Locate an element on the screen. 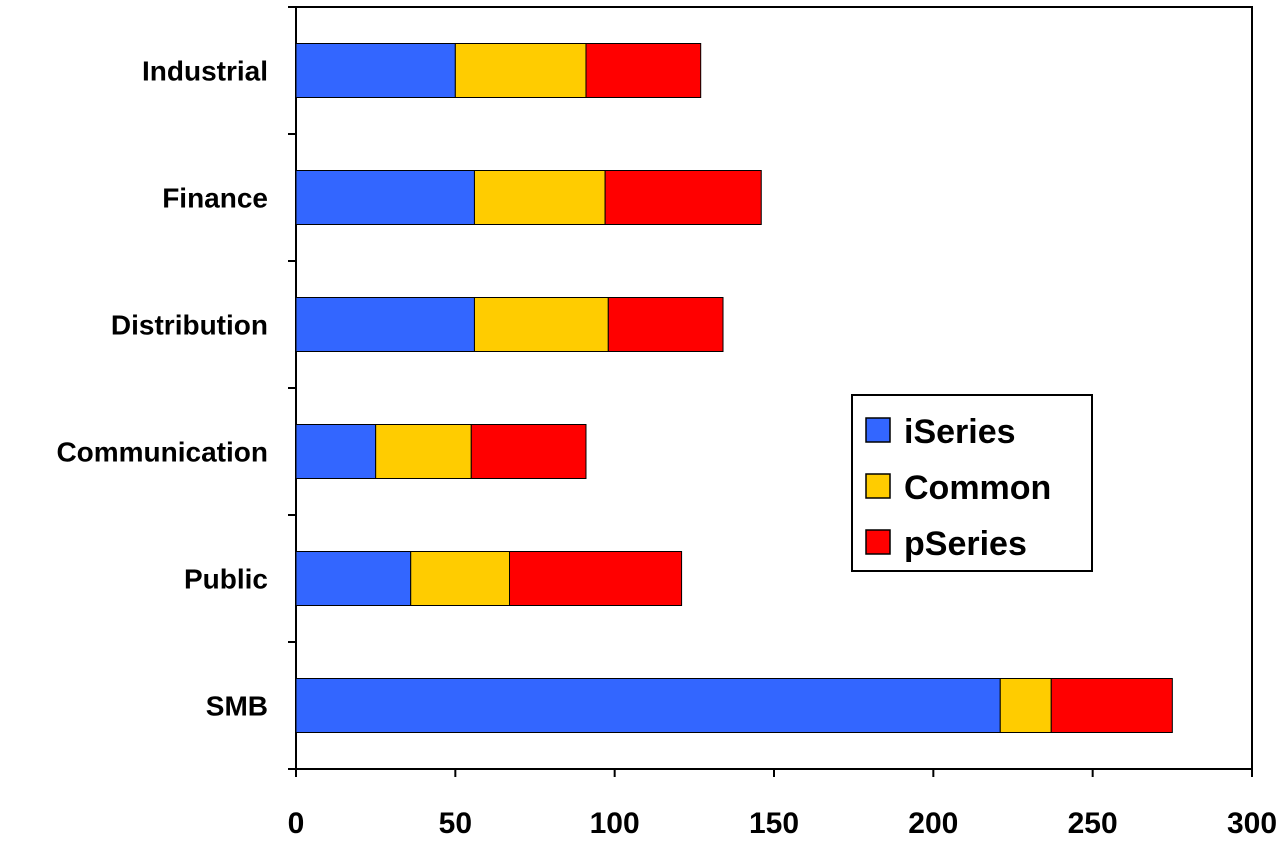  bar-smb-common is located at coordinates (1025, 705).